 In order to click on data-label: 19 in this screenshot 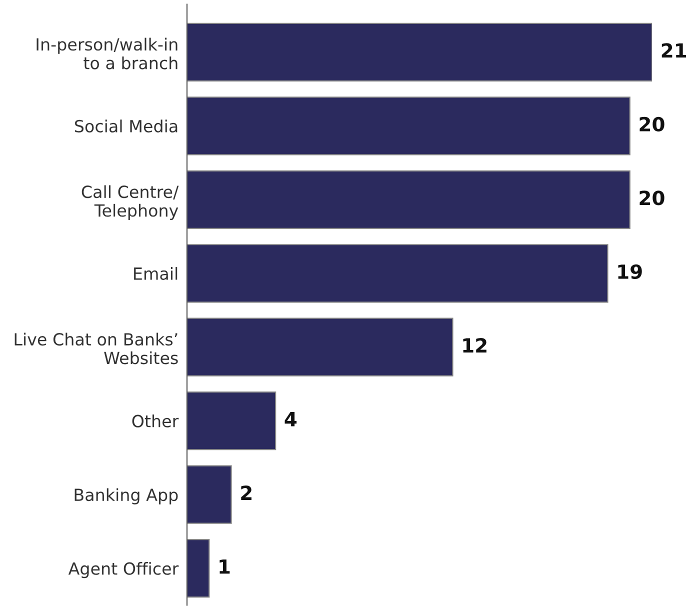, I will do `click(630, 272)`.